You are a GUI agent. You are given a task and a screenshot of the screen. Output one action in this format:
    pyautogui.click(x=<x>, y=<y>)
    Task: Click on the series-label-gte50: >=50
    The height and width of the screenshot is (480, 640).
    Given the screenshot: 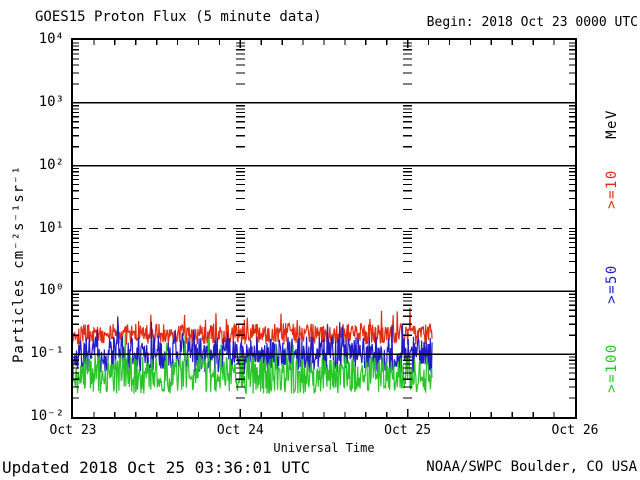 What is the action you would take?
    pyautogui.click(x=612, y=284)
    